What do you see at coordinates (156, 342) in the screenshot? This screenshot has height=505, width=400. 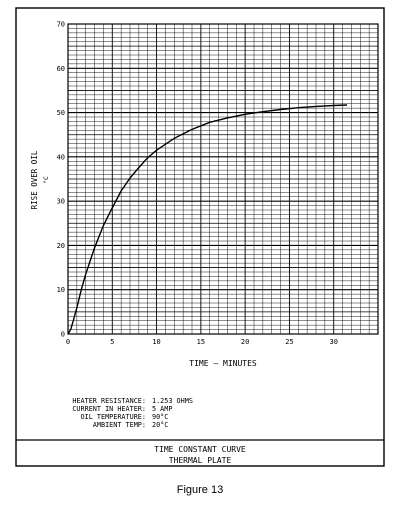 I see `x-tick-label: 10` at bounding box center [156, 342].